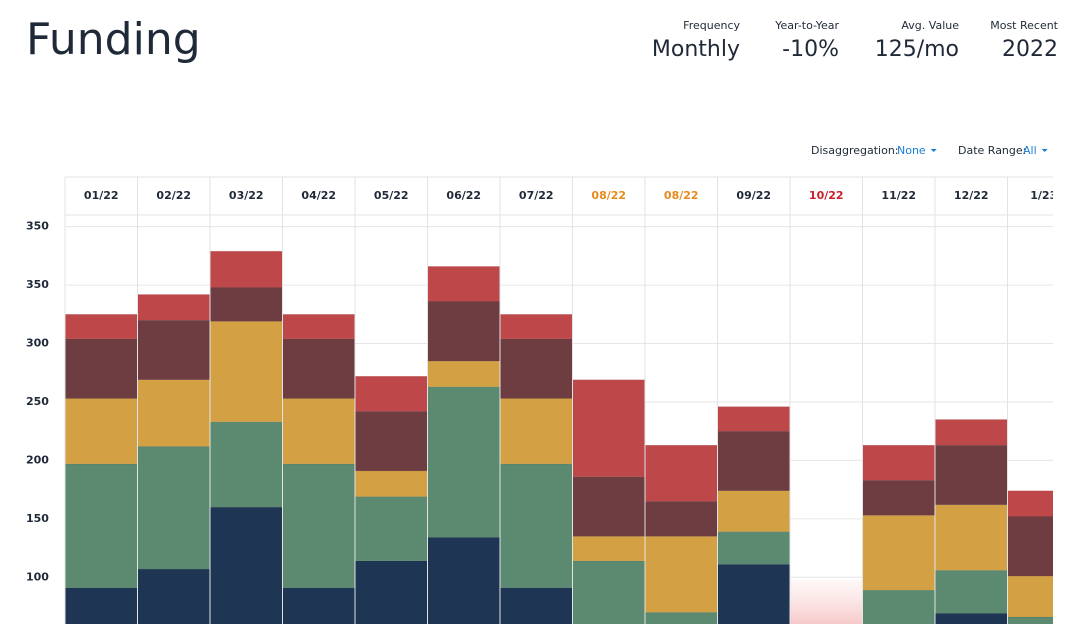 The width and height of the screenshot is (1071, 624). I want to click on control-dropdown: None, so click(911, 150).